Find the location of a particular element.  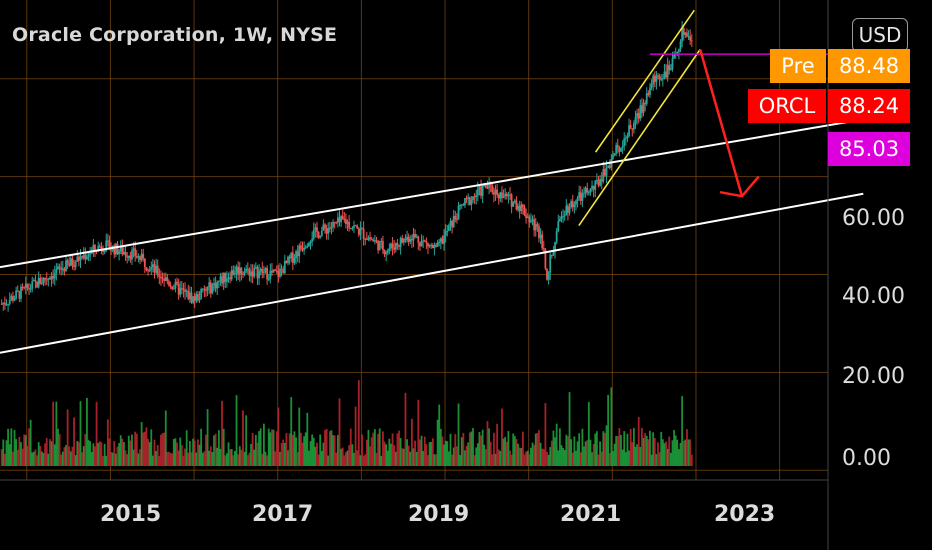

x-tick-label: 2015 is located at coordinates (131, 514).